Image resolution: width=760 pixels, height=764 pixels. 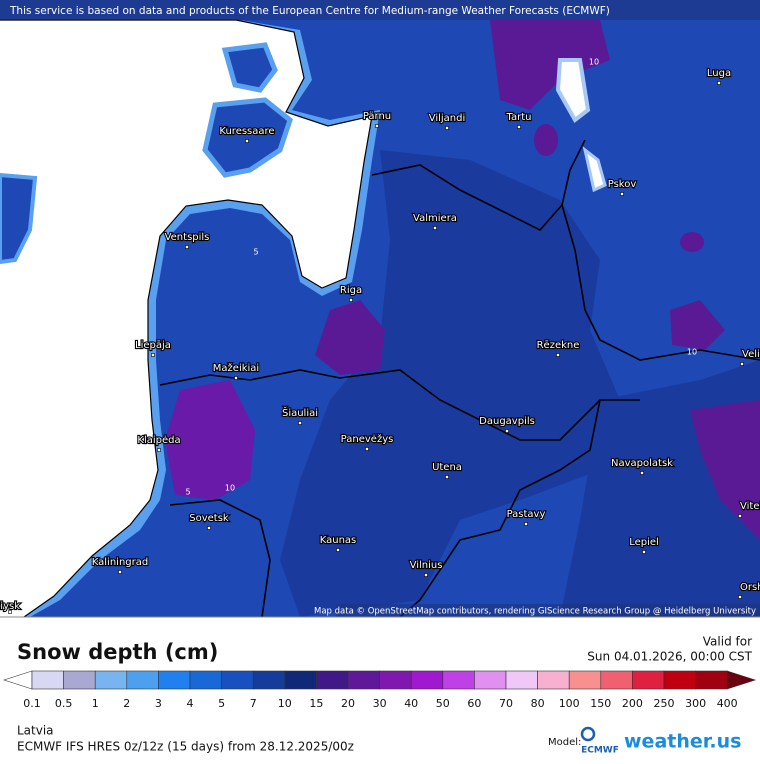 What do you see at coordinates (526, 514) in the screenshot?
I see `city-label: Pastavy` at bounding box center [526, 514].